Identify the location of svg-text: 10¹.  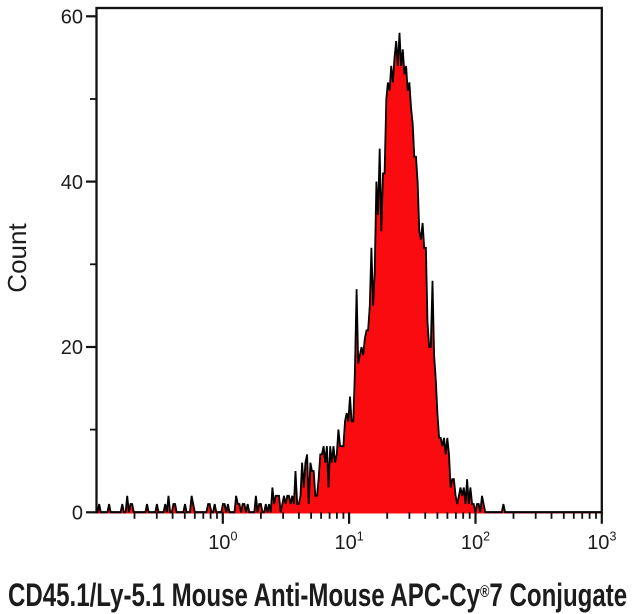
(348, 542).